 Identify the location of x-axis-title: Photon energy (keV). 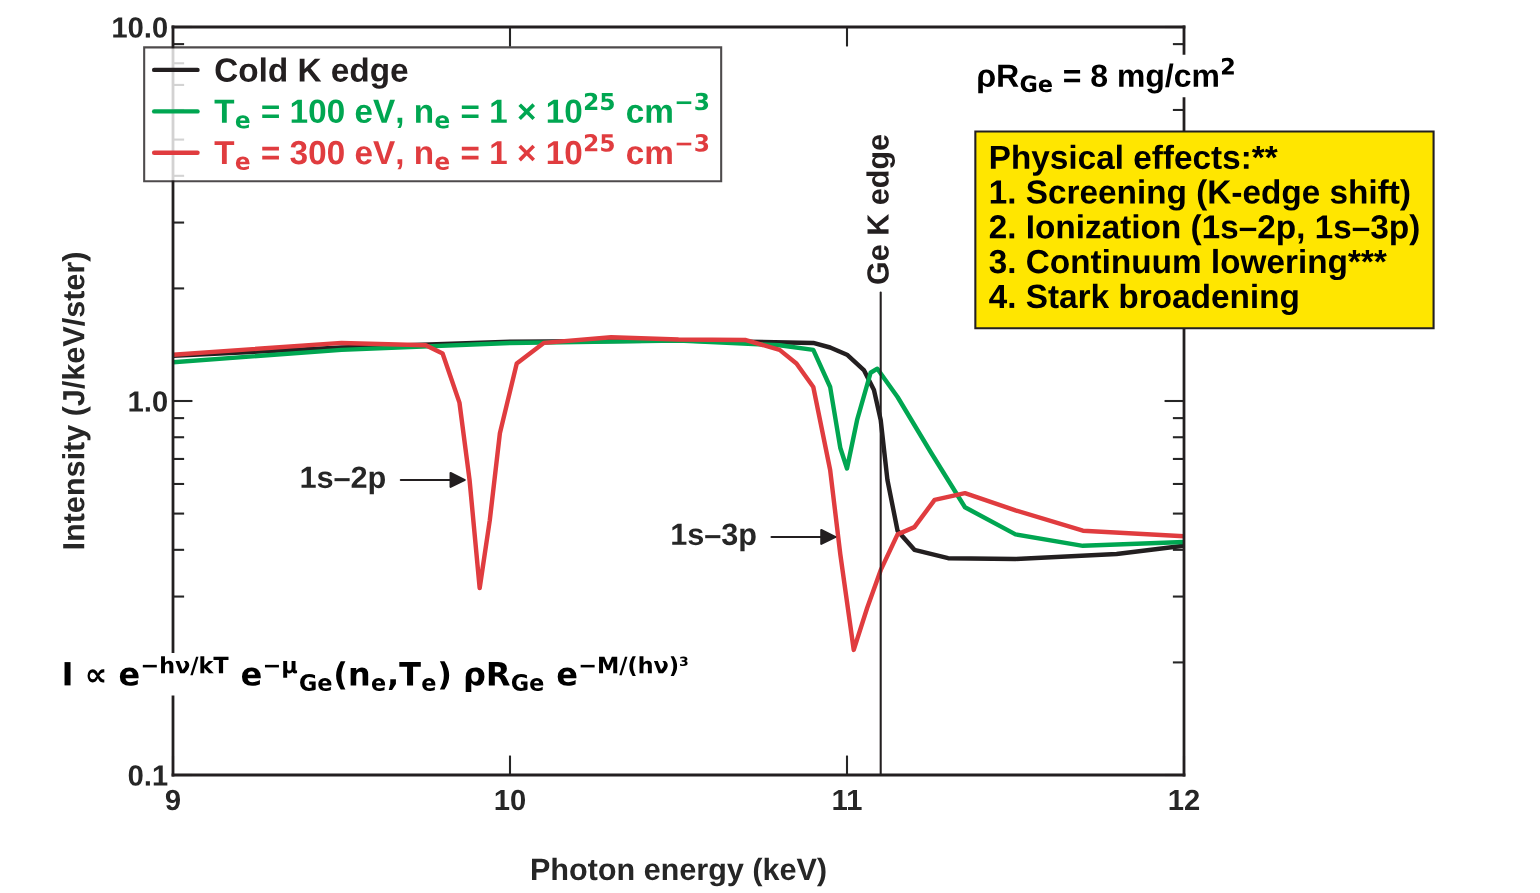
(679, 872).